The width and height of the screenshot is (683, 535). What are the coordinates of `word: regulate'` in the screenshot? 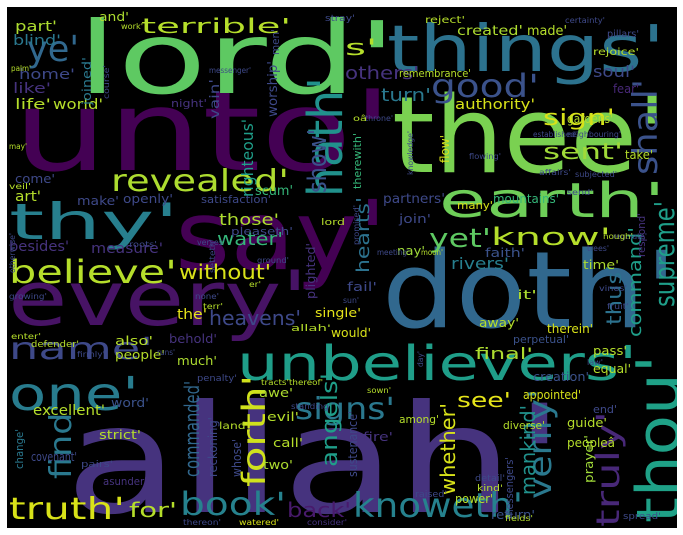 It's located at (630, 236).